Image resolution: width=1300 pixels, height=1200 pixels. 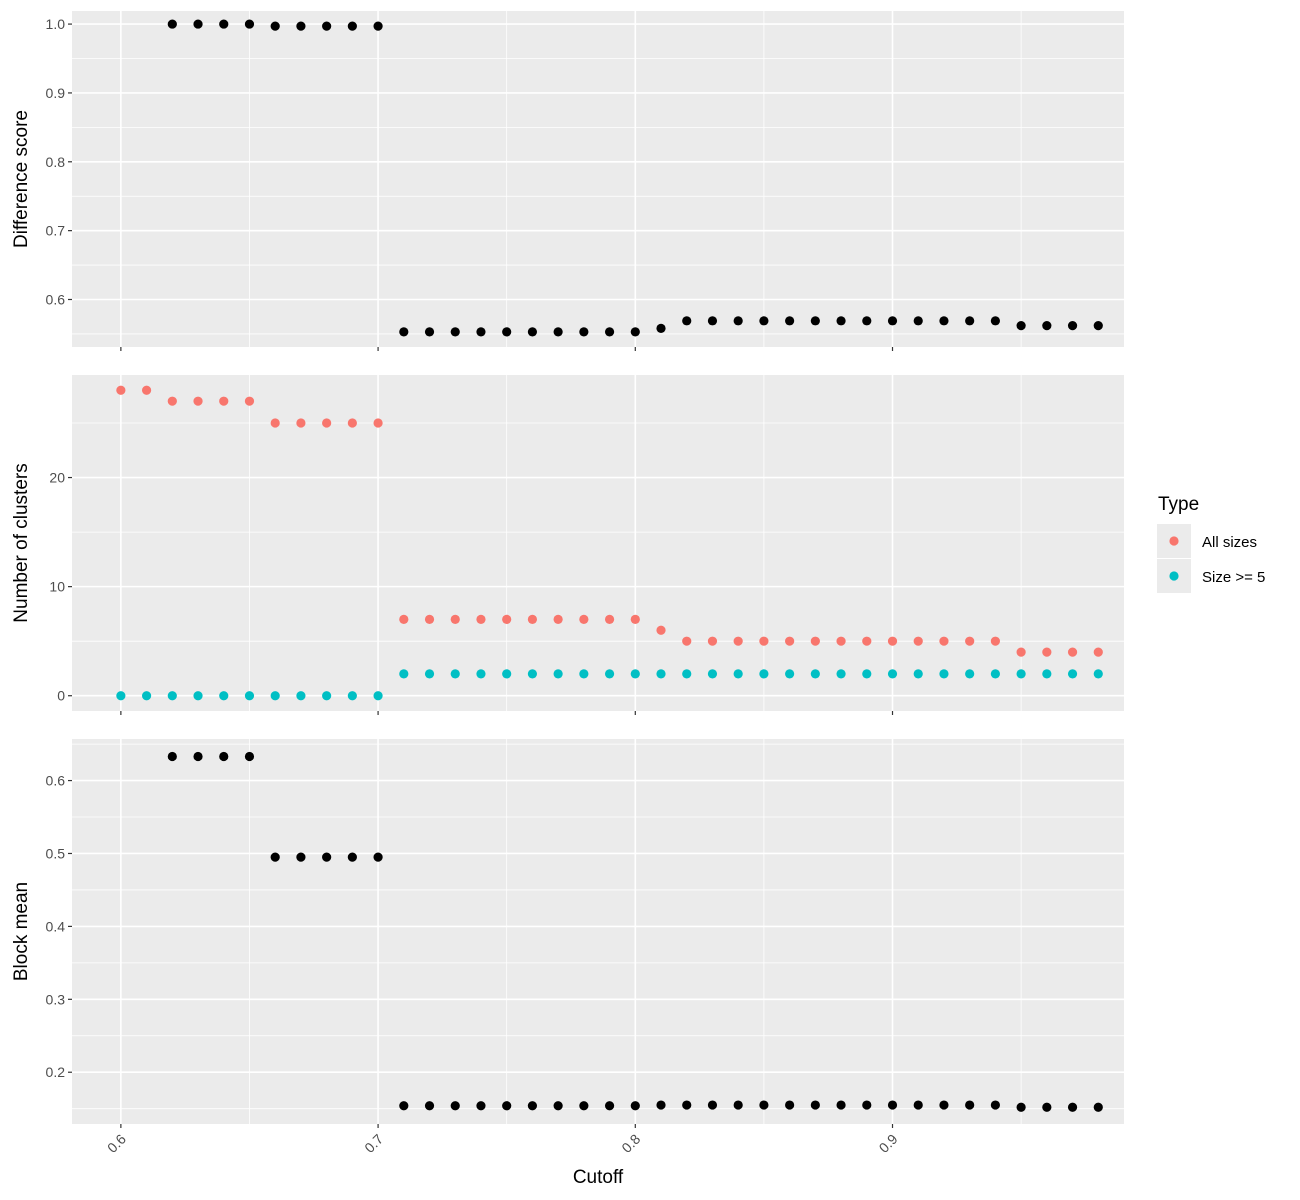 What do you see at coordinates (56, 231) in the screenshot?
I see `y-tick-label: 0.7` at bounding box center [56, 231].